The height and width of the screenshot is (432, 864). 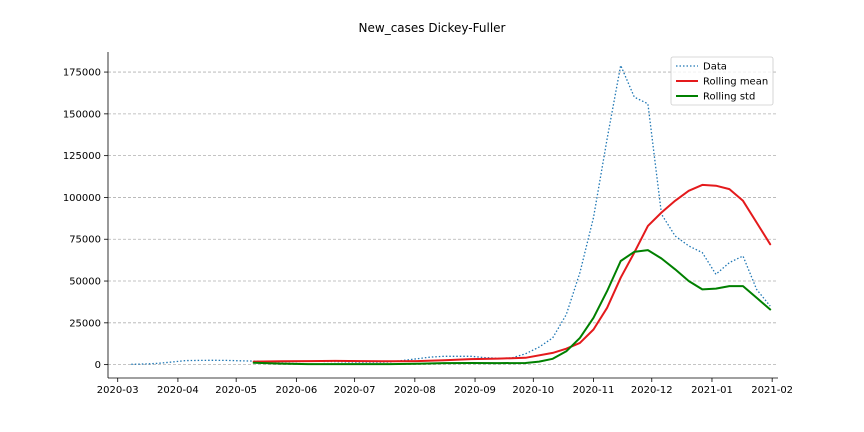 I want to click on y-tick-label: 175000, so click(x=82, y=73).